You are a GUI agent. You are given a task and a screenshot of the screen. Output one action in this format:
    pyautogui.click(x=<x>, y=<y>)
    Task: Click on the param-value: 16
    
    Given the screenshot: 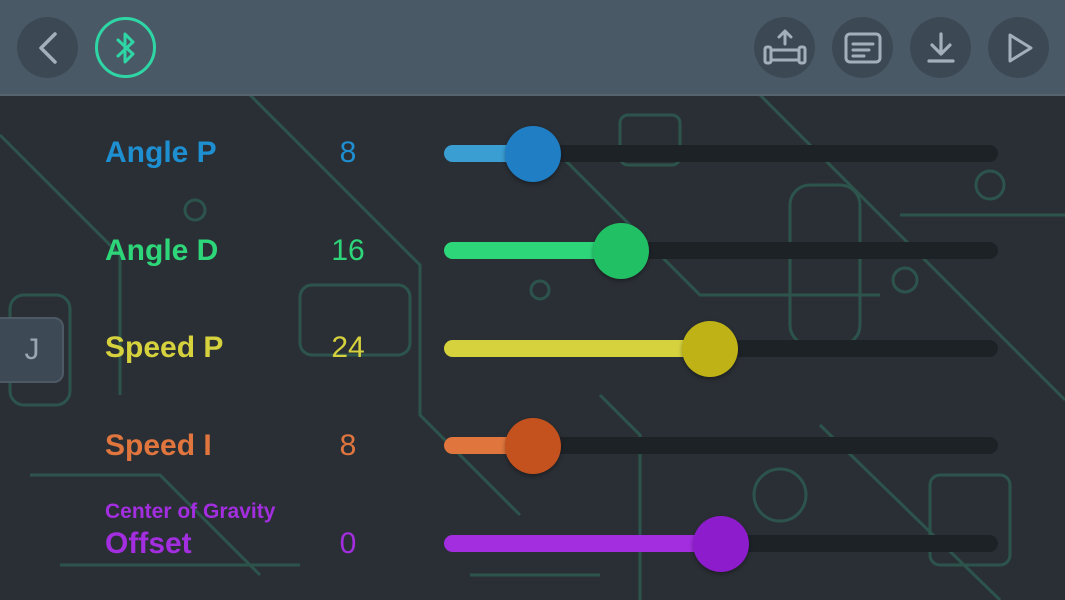 What is the action you would take?
    pyautogui.click(x=348, y=250)
    